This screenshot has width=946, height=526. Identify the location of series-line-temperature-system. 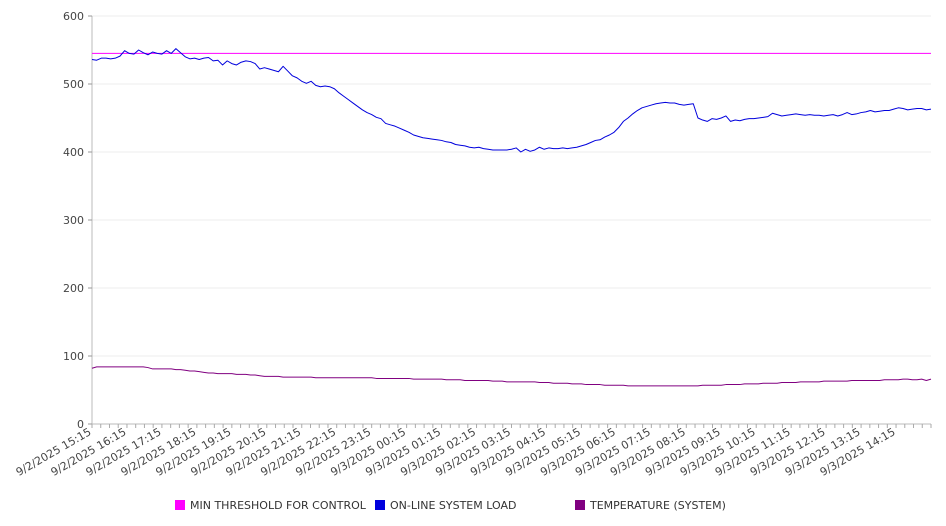
(511, 376).